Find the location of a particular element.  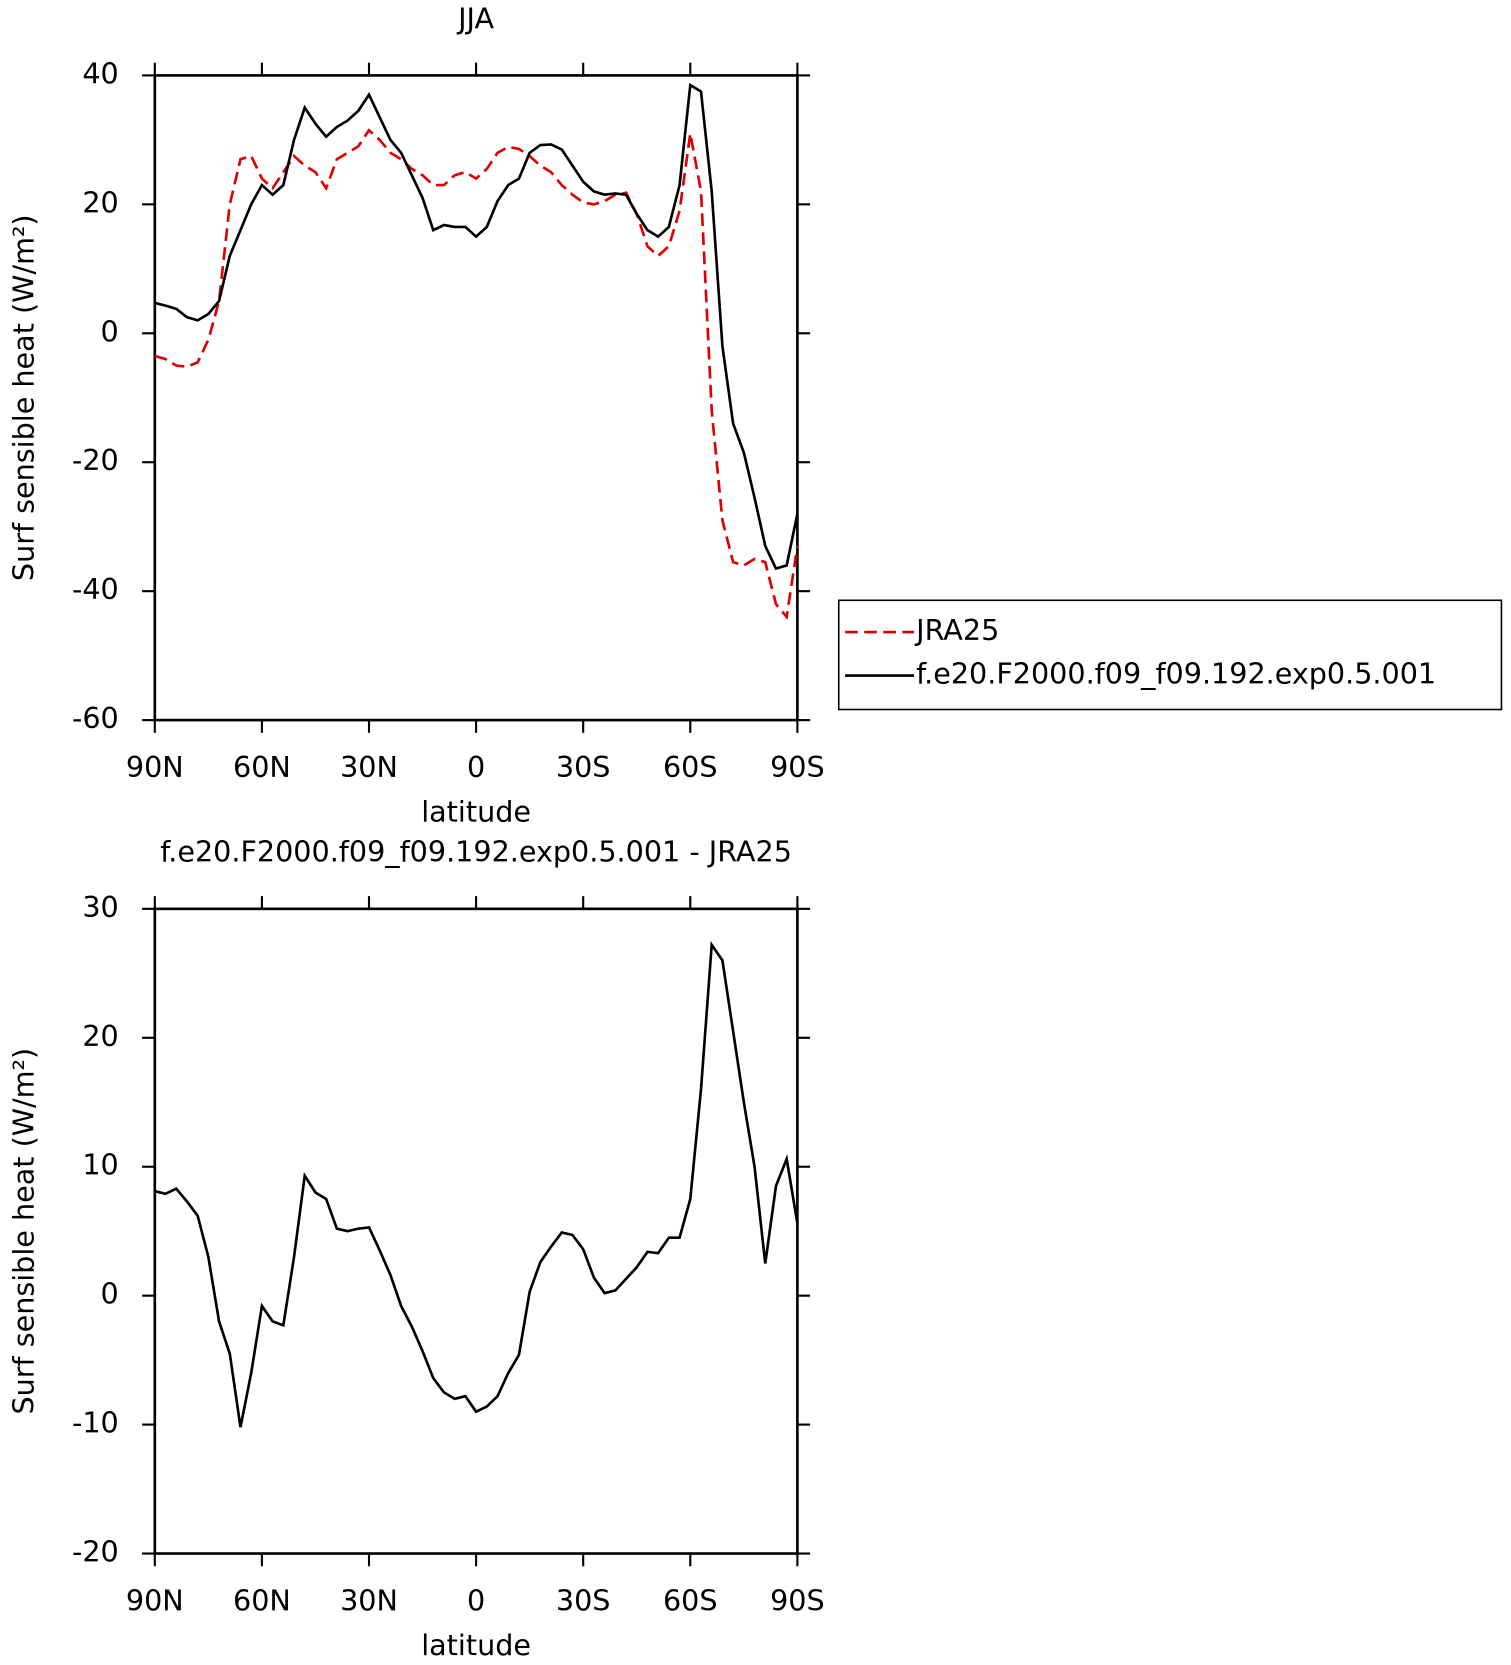

y-tick-label: 30 is located at coordinates (100, 907).